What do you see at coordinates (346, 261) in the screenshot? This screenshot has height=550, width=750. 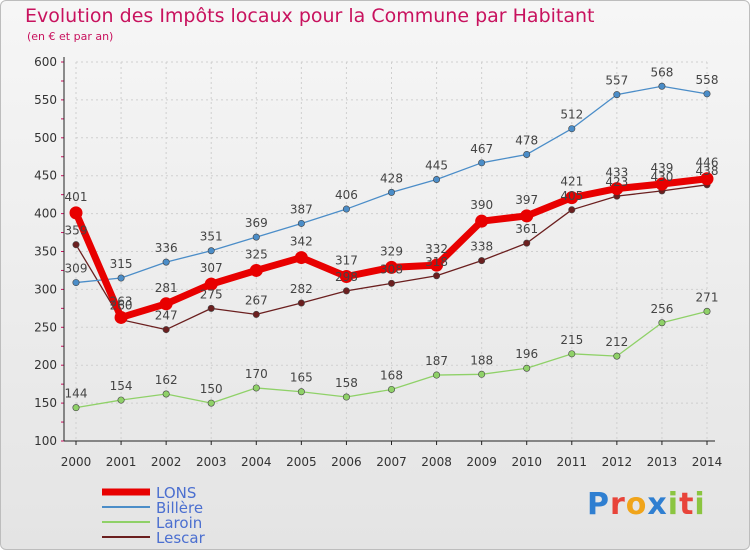 I see `data-label: 317` at bounding box center [346, 261].